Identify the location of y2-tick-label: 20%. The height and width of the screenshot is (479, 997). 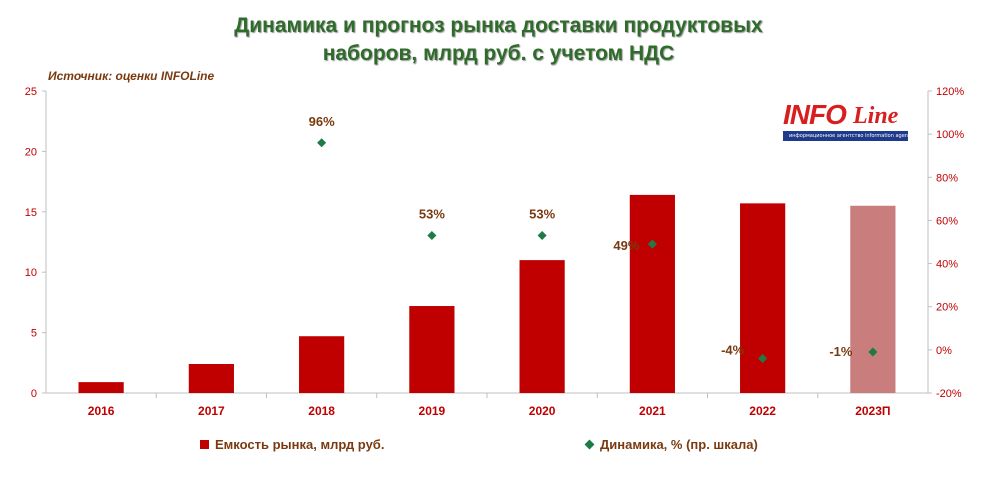
(947, 308).